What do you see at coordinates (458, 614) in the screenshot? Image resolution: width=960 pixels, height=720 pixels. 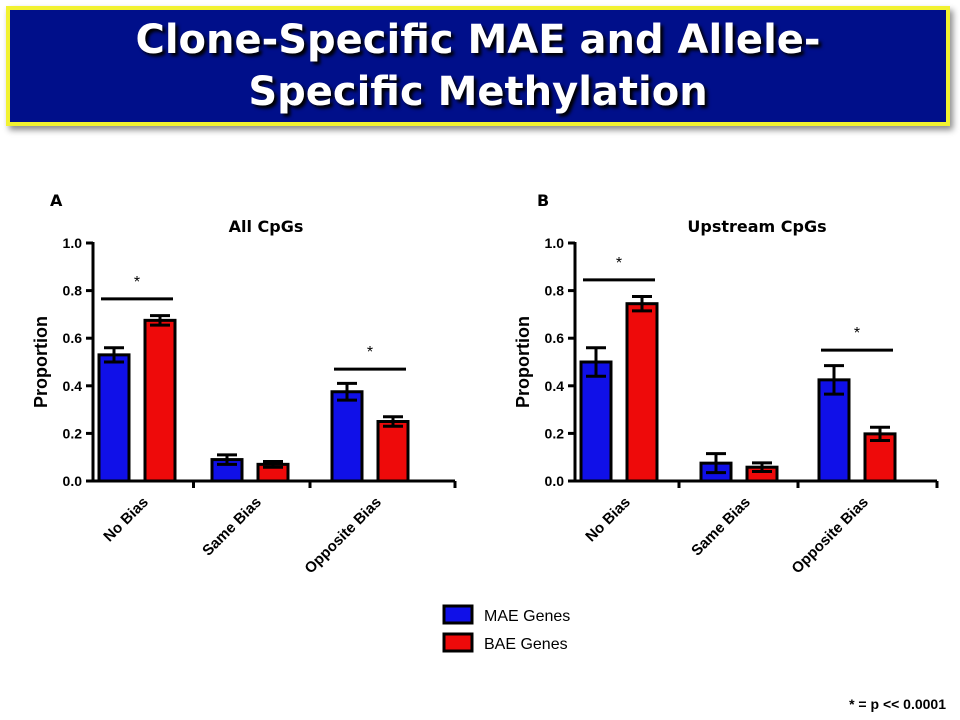 I see `legend-swatch-mae` at bounding box center [458, 614].